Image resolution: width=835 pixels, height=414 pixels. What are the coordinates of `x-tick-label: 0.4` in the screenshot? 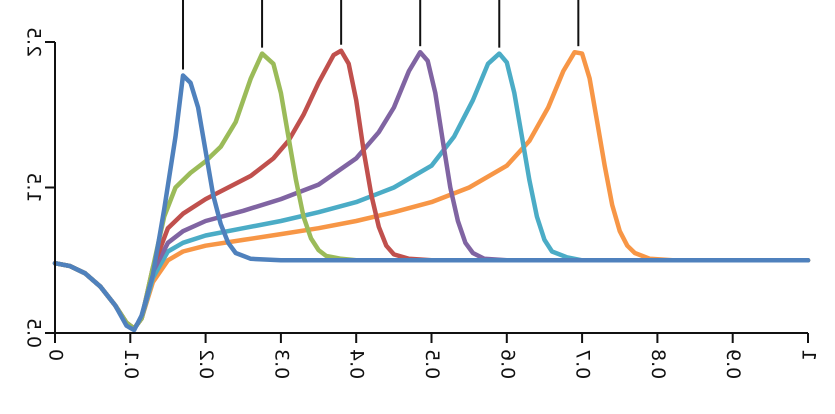 It's located at (357, 364).